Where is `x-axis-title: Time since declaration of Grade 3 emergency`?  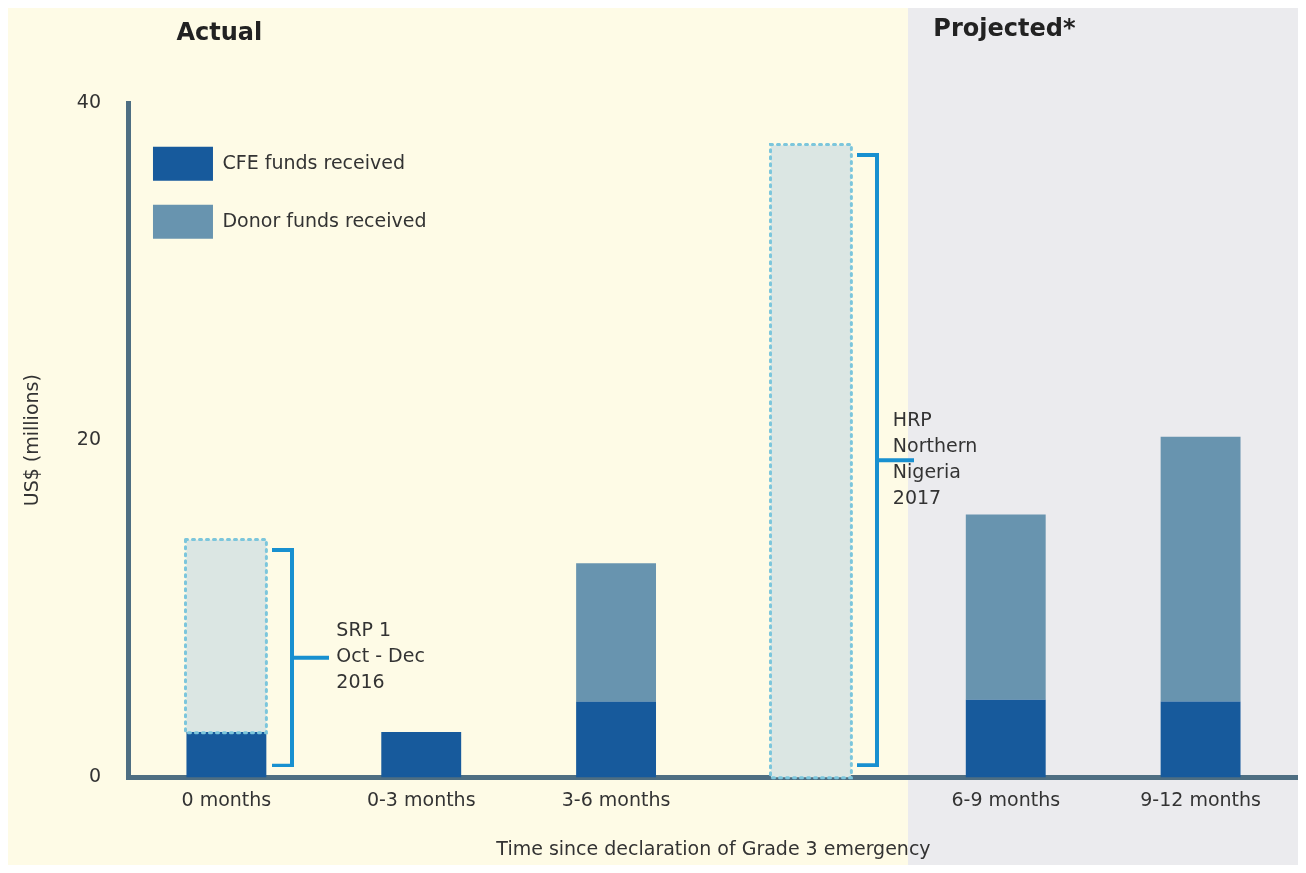 x-axis-title: Time since declaration of Grade 3 emergency is located at coordinates (713, 847).